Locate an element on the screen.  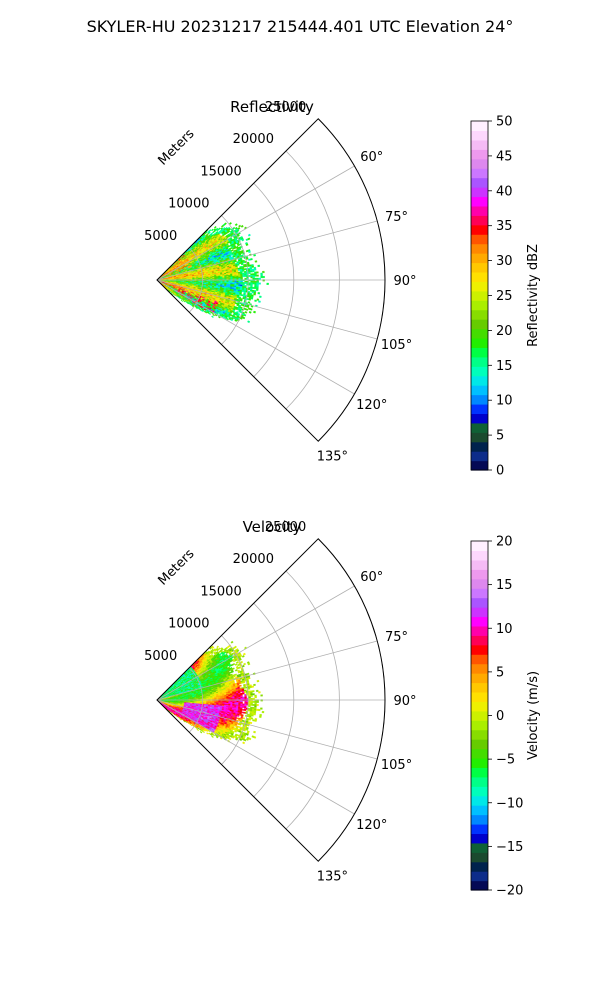
r-tick-label: 20000 is located at coordinates (253, 139).